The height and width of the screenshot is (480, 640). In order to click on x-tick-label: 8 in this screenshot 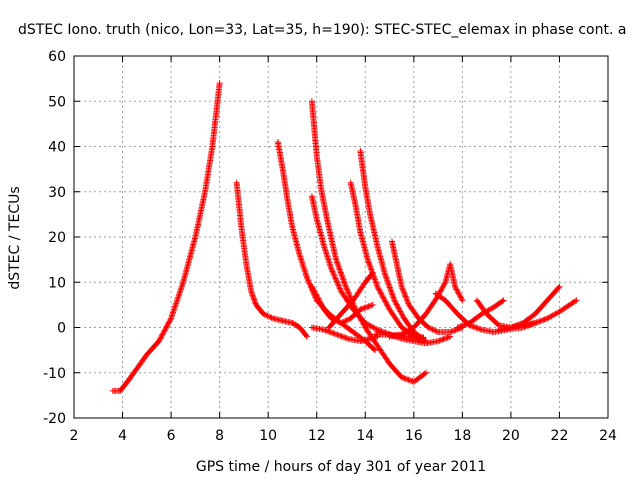, I will do `click(219, 436)`.